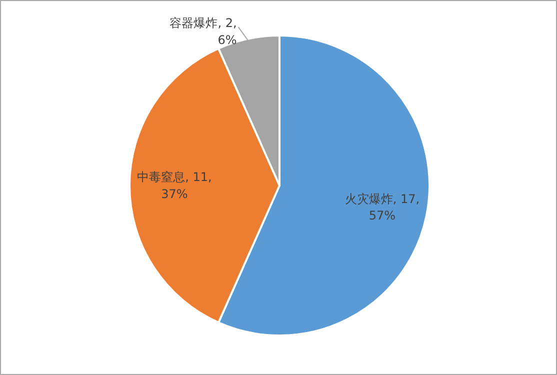 The height and width of the screenshot is (375, 557). What do you see at coordinates (382, 207) in the screenshot?
I see `slice-label: 火灾爆炸, 17, 57%` at bounding box center [382, 207].